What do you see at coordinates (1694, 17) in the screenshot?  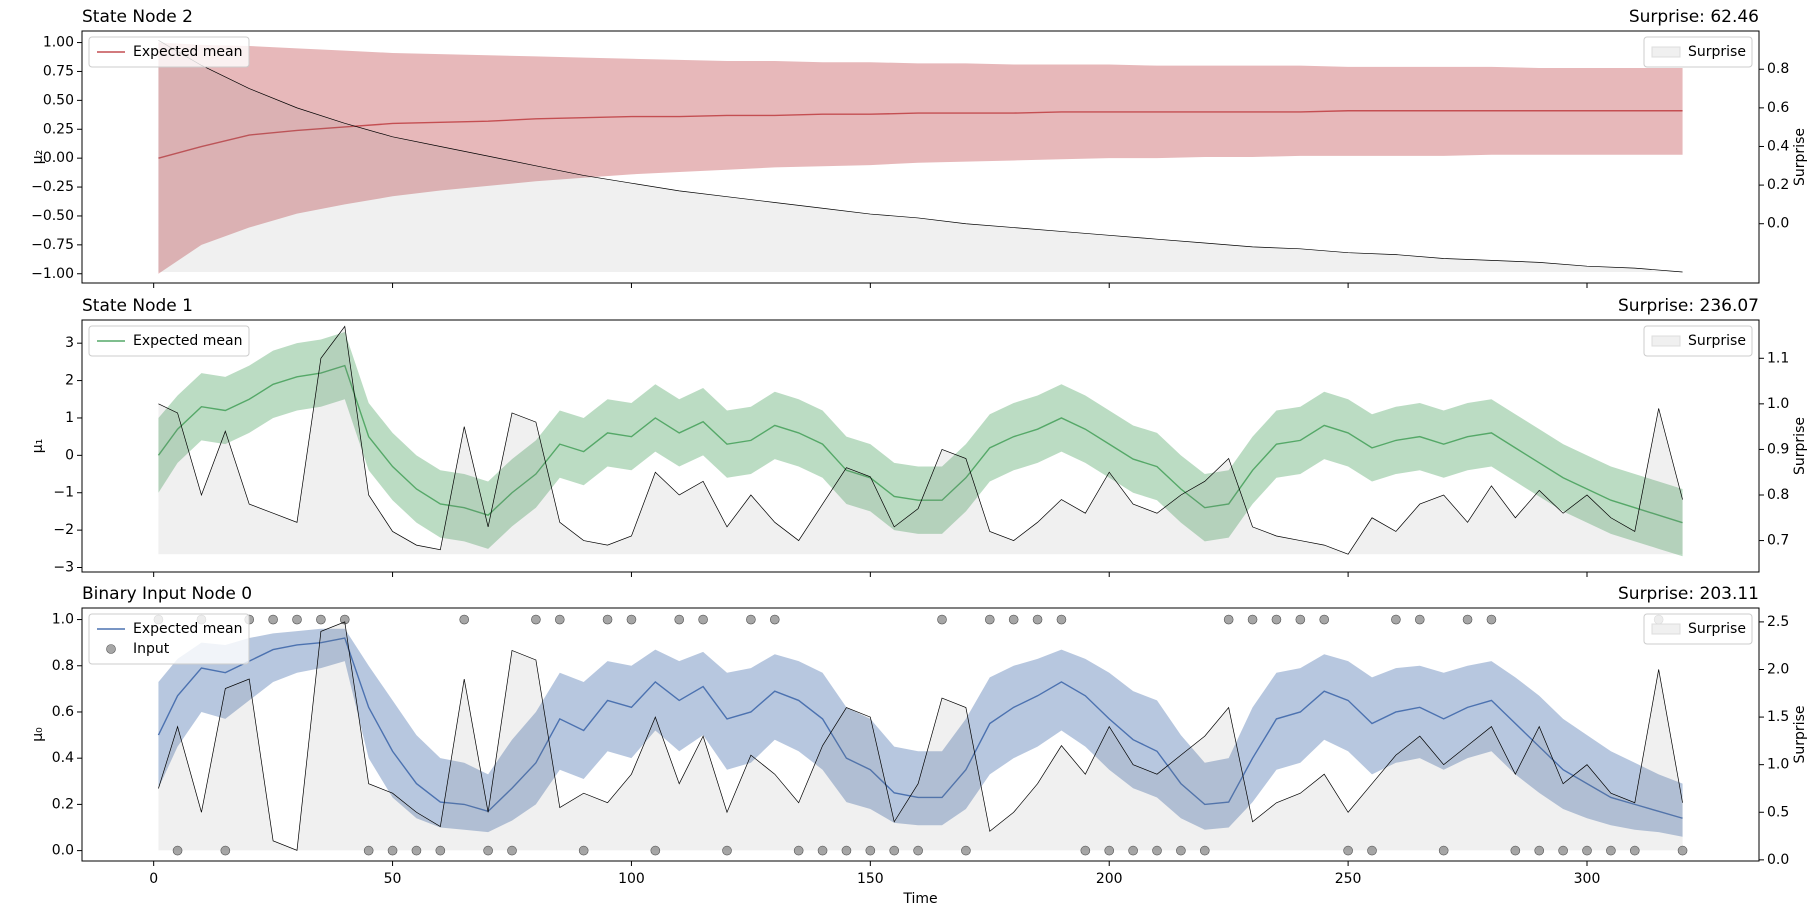 I see `surprise-title: Surprise: 62.46` at bounding box center [1694, 17].